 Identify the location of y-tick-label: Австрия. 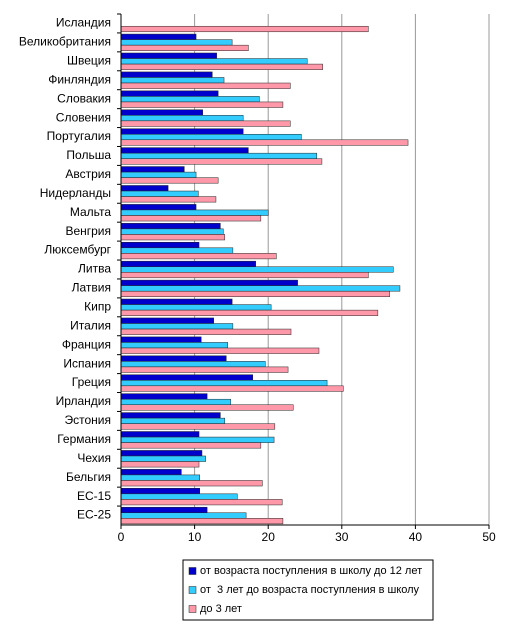
(88, 174).